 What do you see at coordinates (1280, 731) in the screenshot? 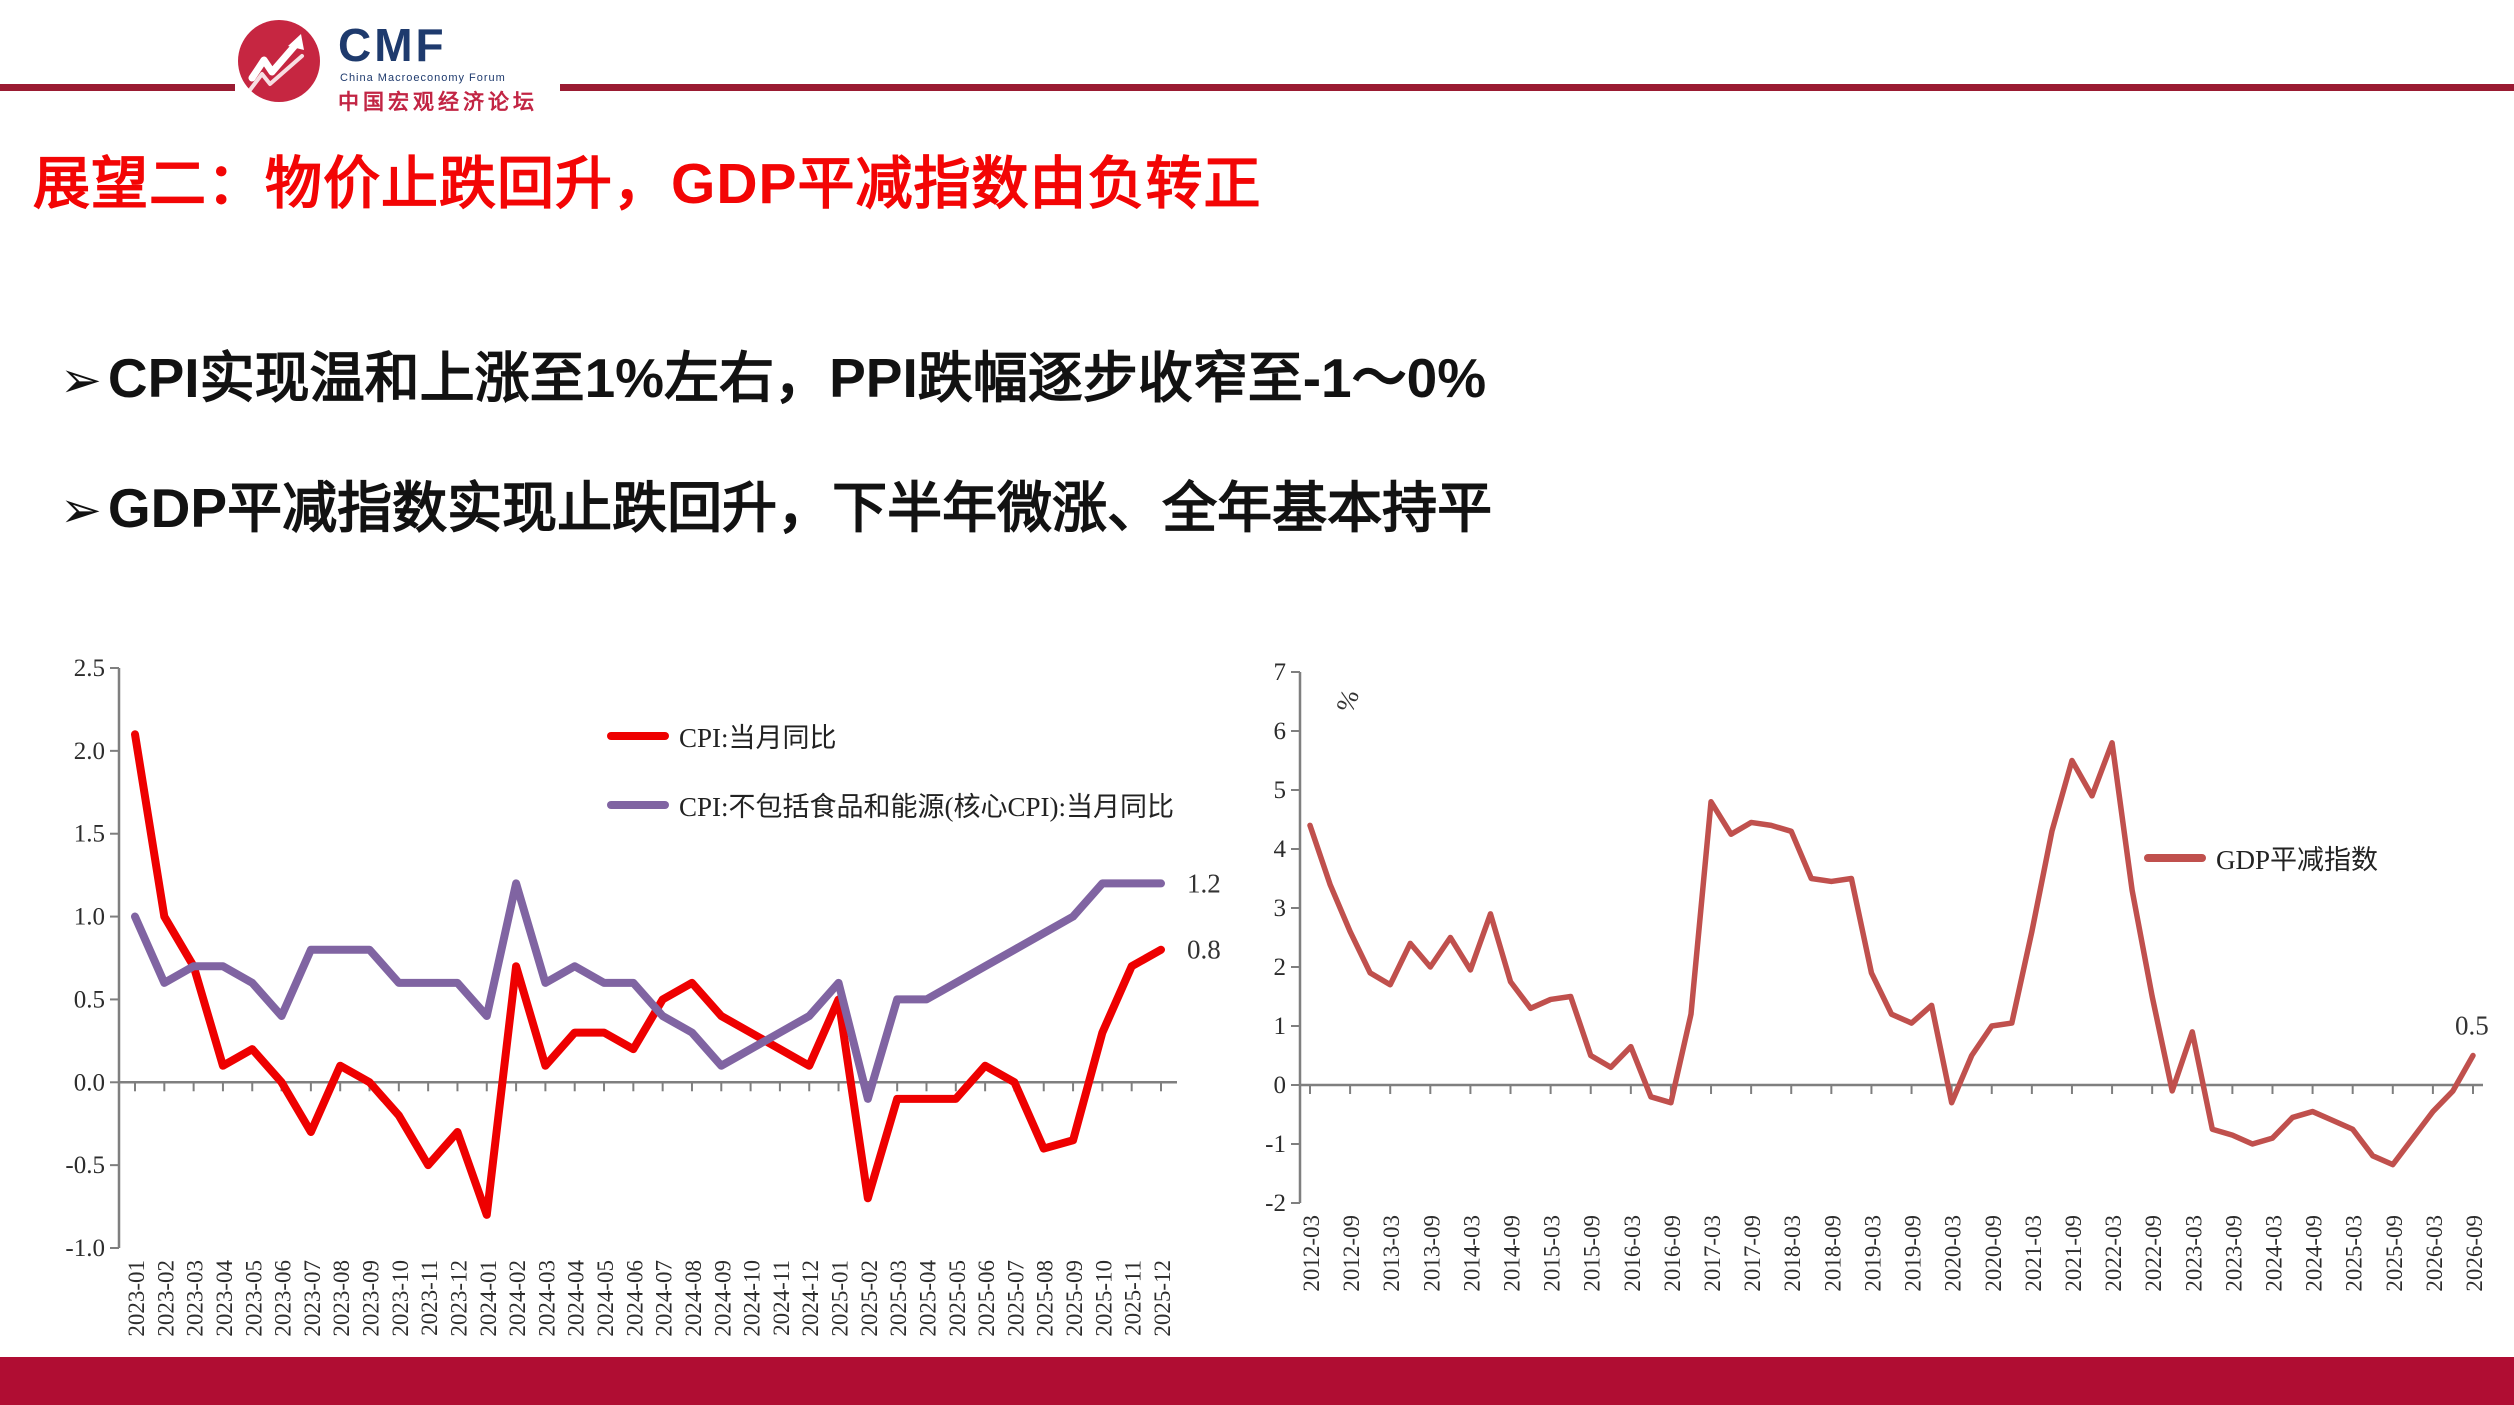
I see `y-axis-label: 6` at bounding box center [1280, 731].